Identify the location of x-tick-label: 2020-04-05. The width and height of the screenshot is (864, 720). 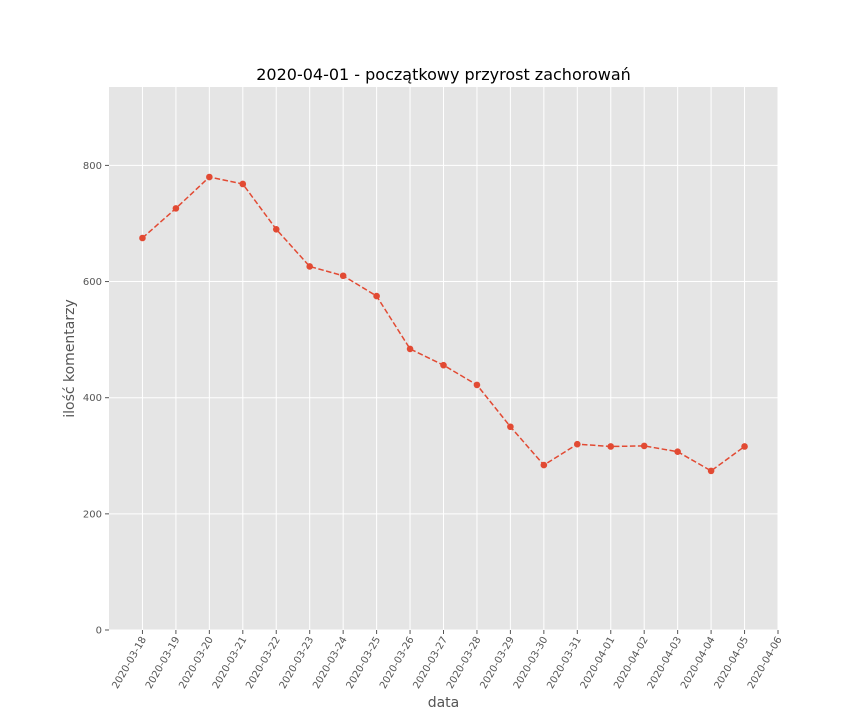
(732, 663).